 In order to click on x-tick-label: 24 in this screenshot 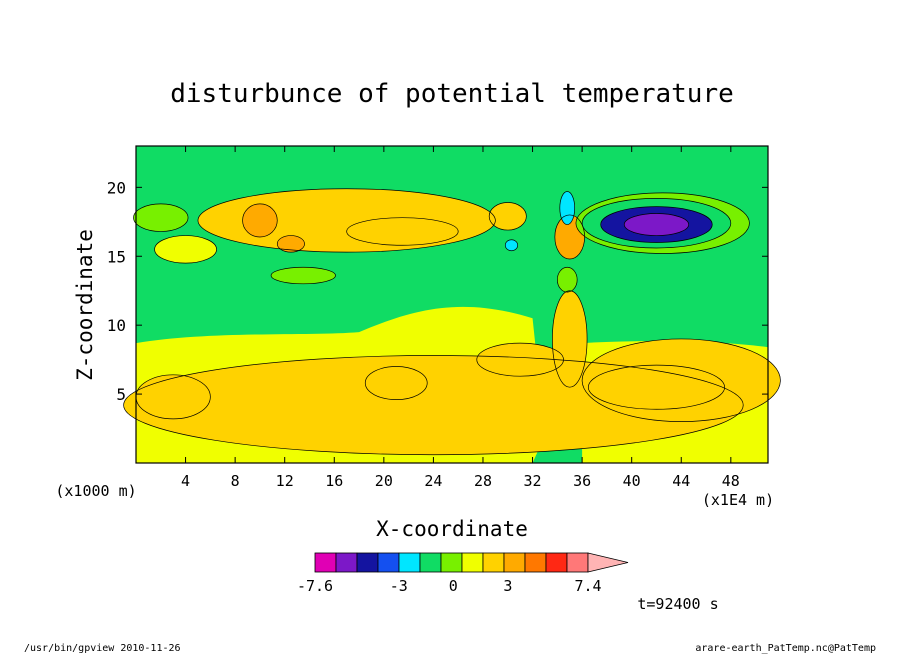, I will do `click(433, 481)`.